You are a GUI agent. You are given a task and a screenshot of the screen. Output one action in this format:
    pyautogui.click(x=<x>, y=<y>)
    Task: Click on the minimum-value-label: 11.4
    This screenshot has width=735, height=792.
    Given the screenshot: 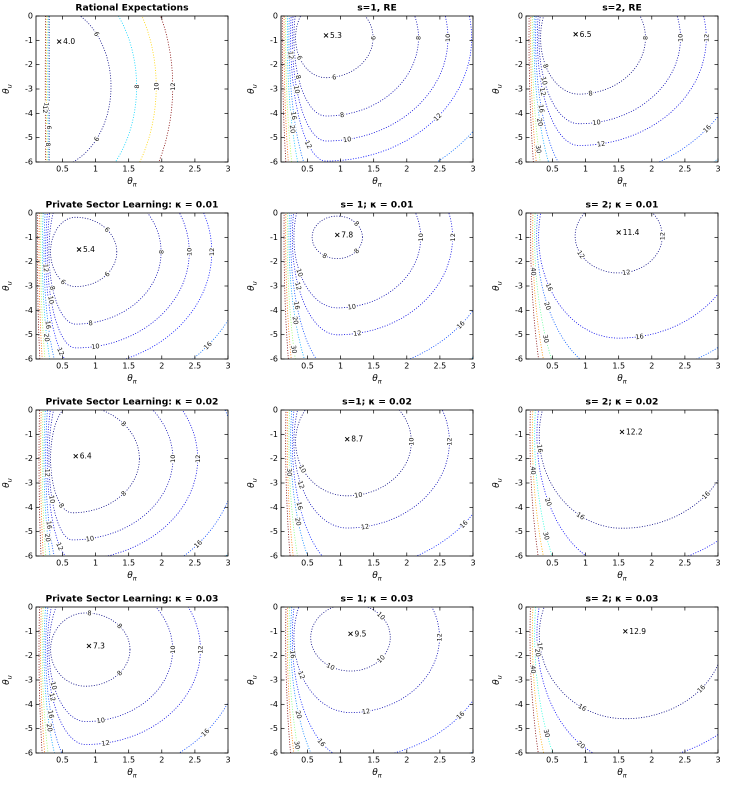 What is the action you would take?
    pyautogui.click(x=631, y=232)
    